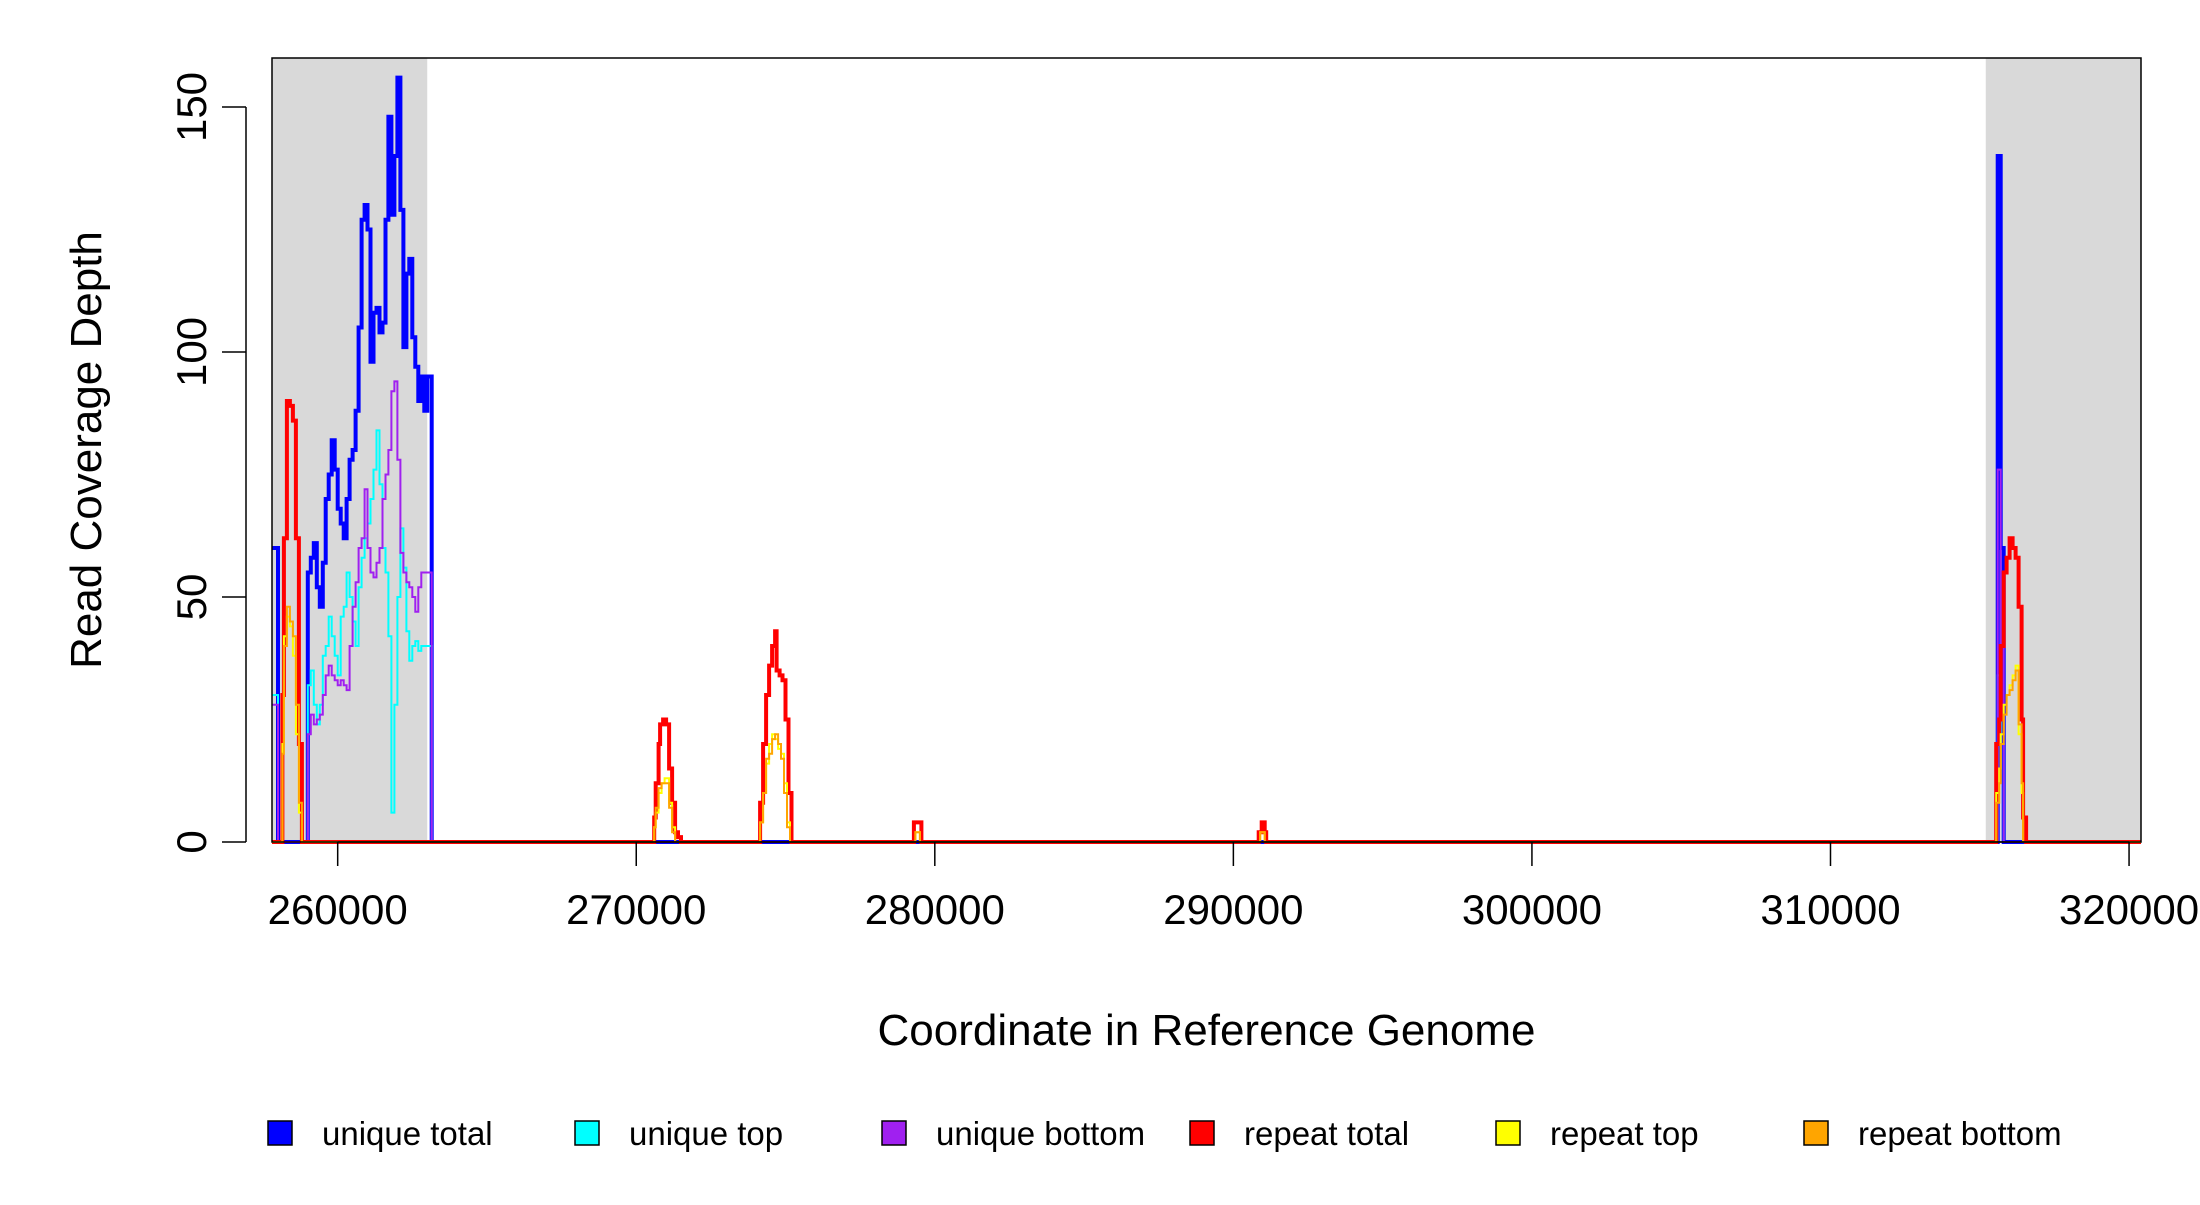 The width and height of the screenshot is (2200, 1205). I want to click on legend-label-repeat-bottom: repeat bottom, so click(1960, 1133).